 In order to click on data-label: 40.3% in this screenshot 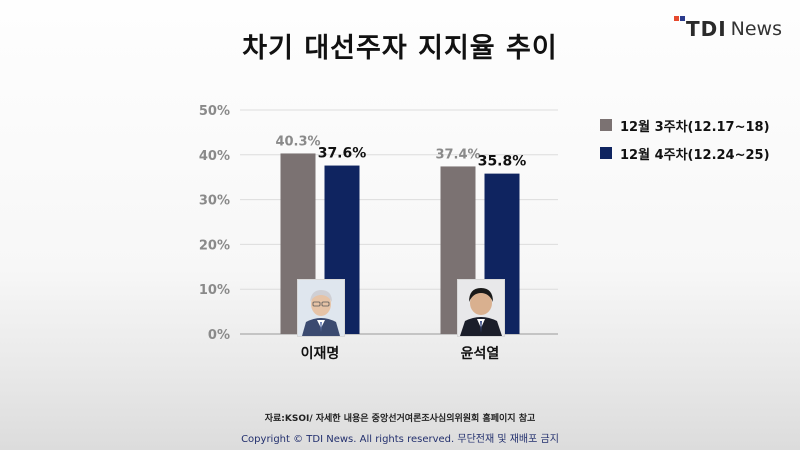, I will do `click(297, 141)`.